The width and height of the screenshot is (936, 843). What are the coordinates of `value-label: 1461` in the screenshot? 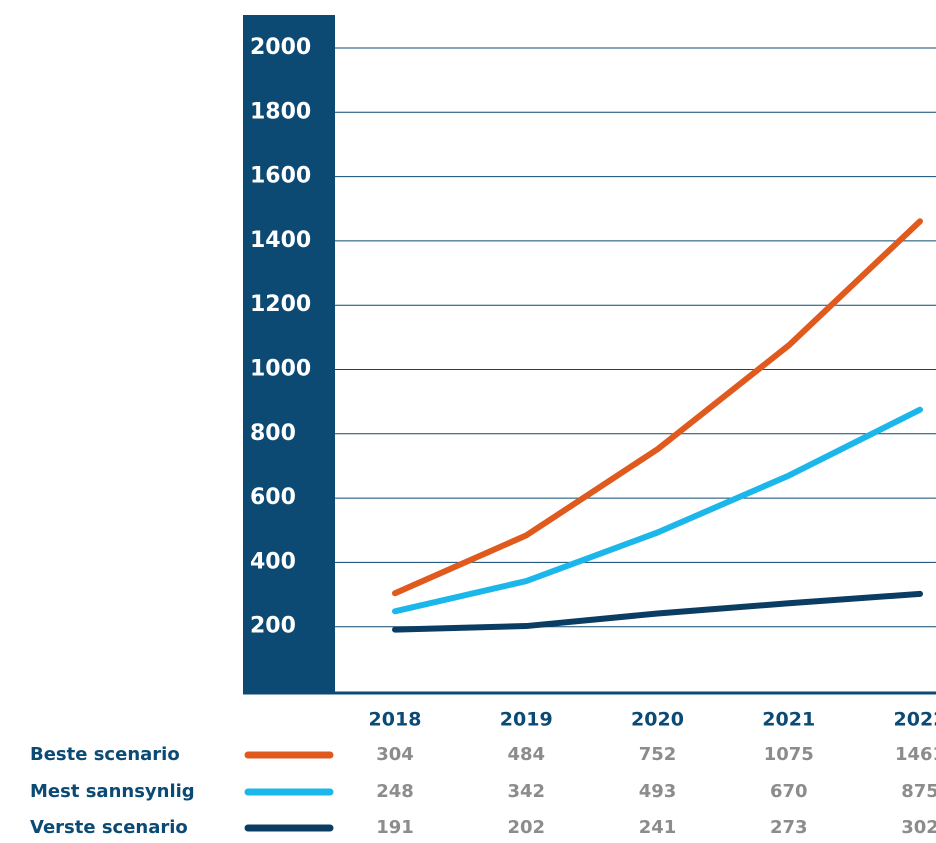 It's located at (915, 754).